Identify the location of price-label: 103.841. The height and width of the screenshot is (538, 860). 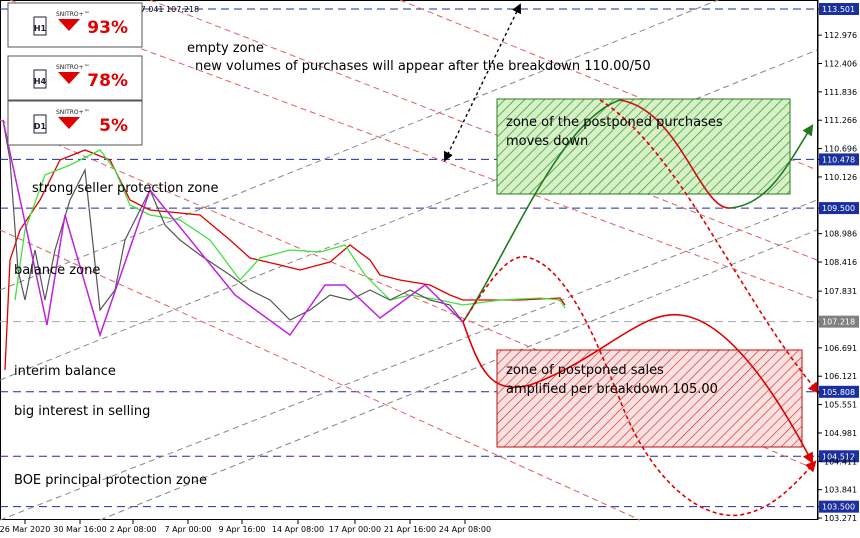
(840, 490).